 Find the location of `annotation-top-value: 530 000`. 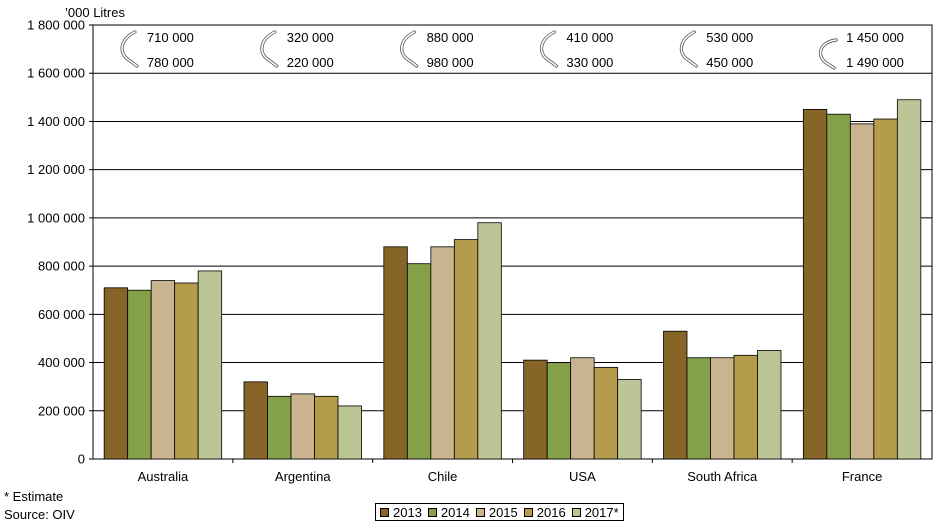

annotation-top-value: 530 000 is located at coordinates (729, 37).